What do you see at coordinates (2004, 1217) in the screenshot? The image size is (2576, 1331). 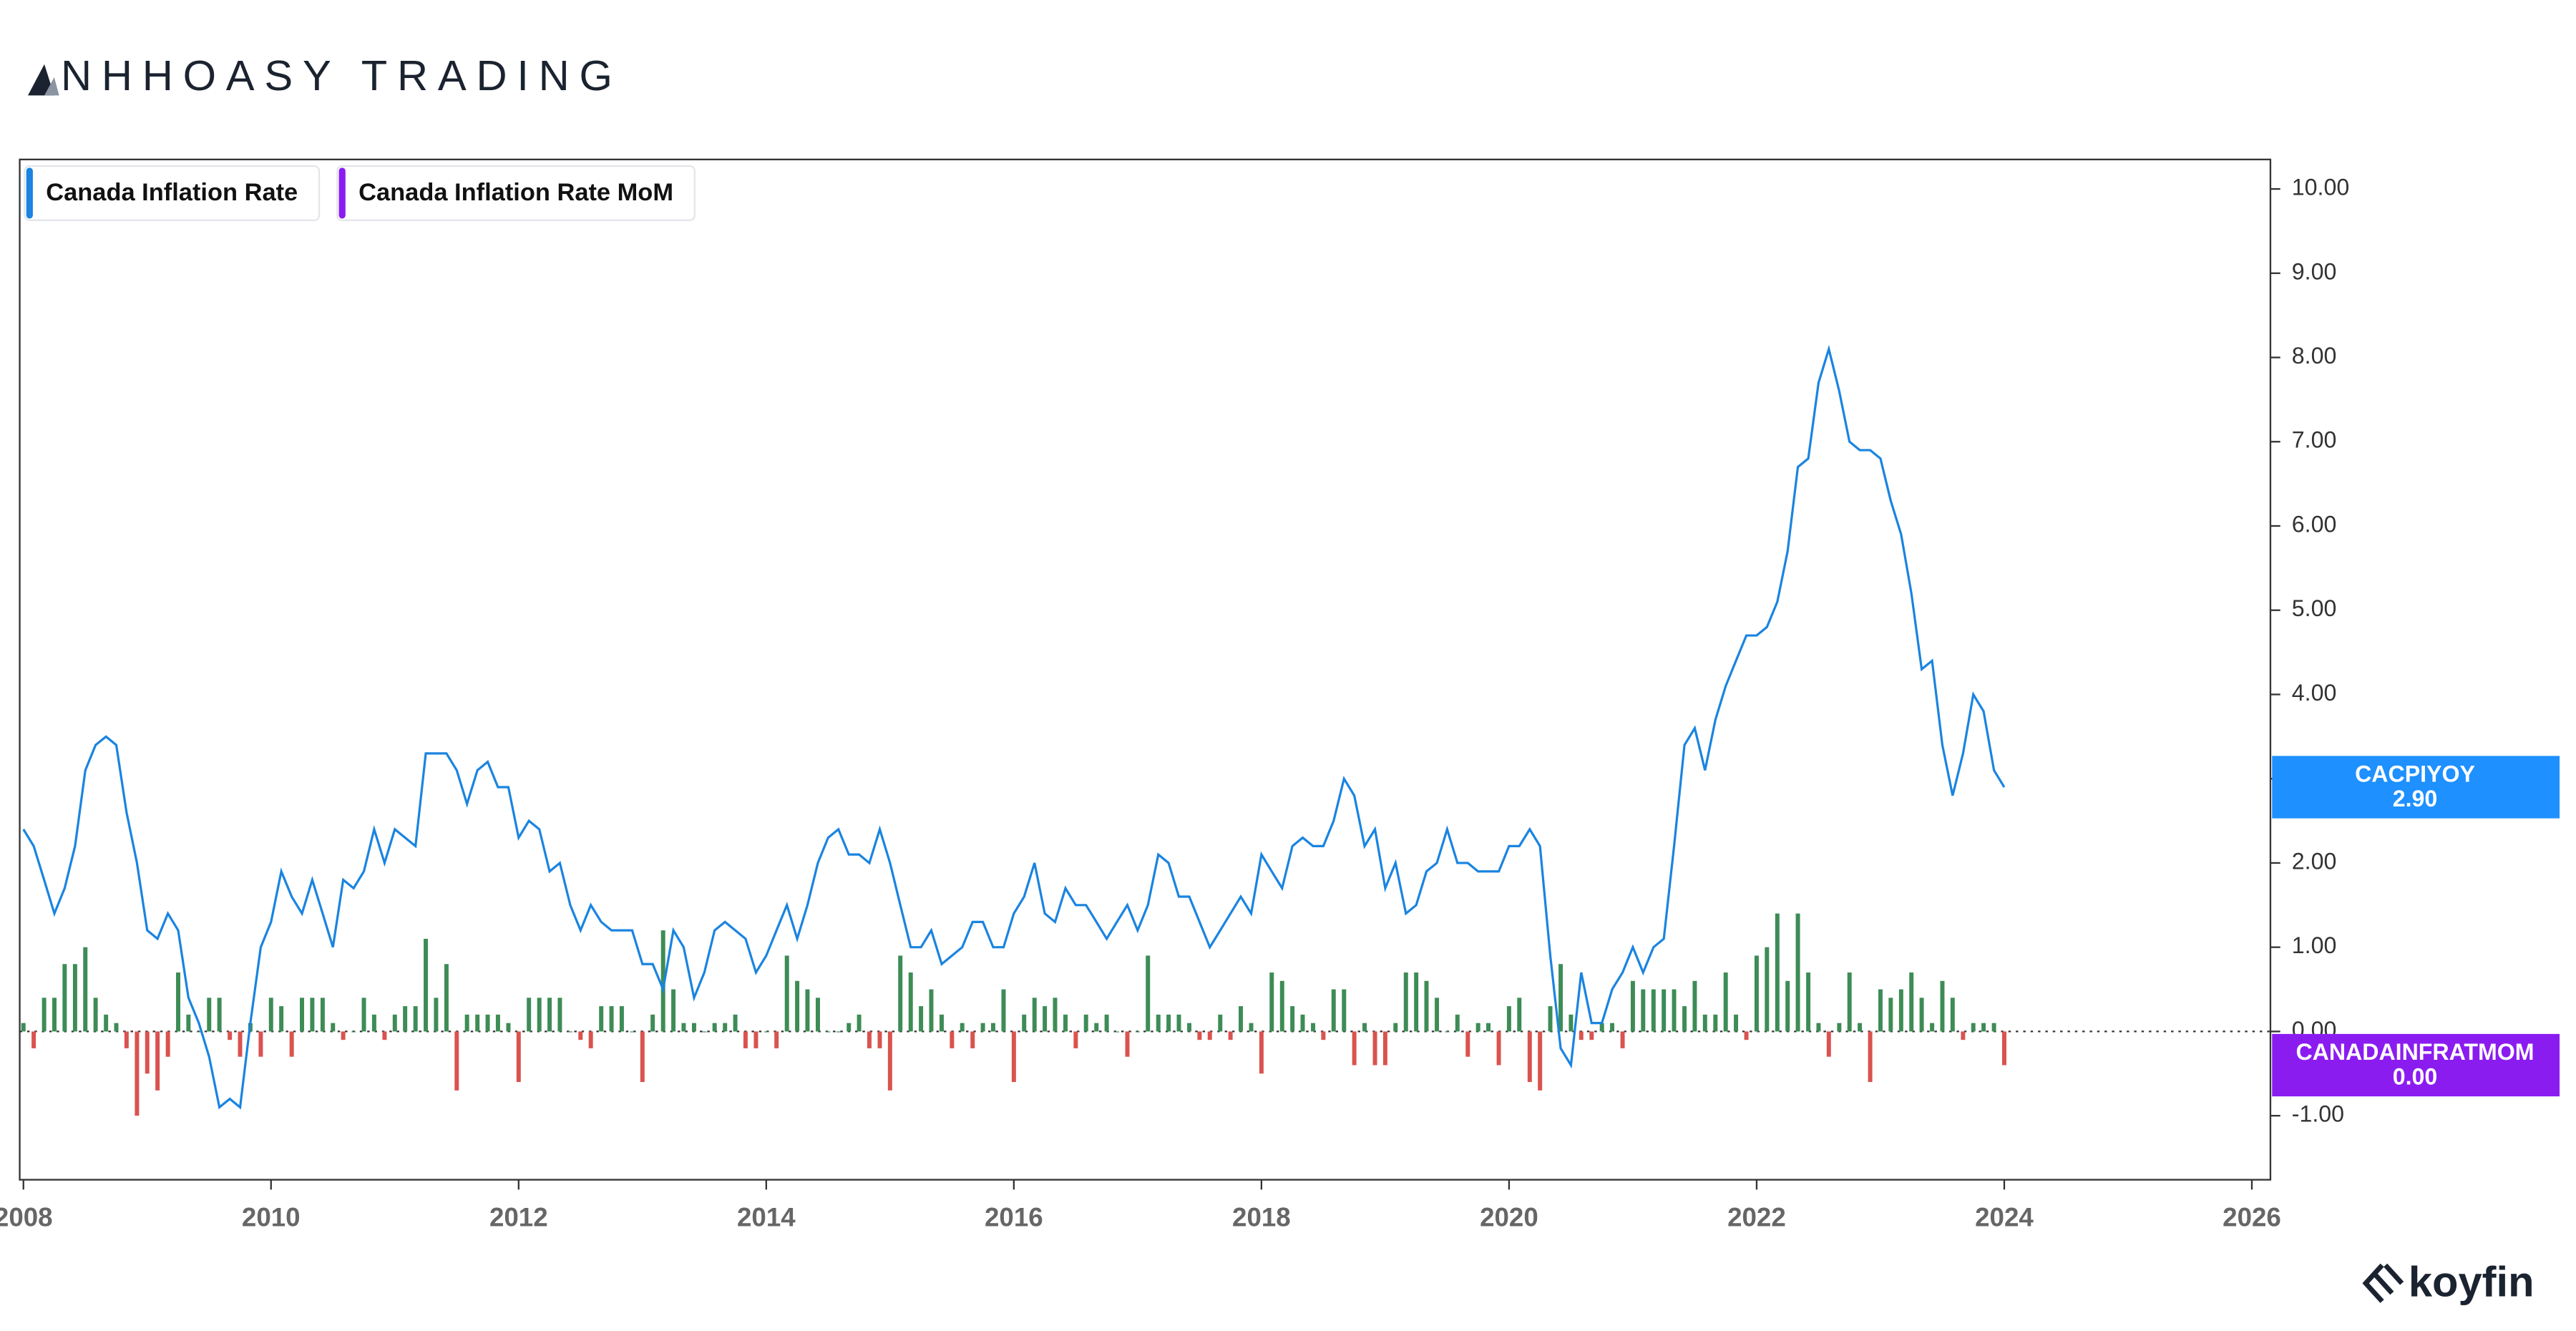 I see `x-tick-label: 2024` at bounding box center [2004, 1217].